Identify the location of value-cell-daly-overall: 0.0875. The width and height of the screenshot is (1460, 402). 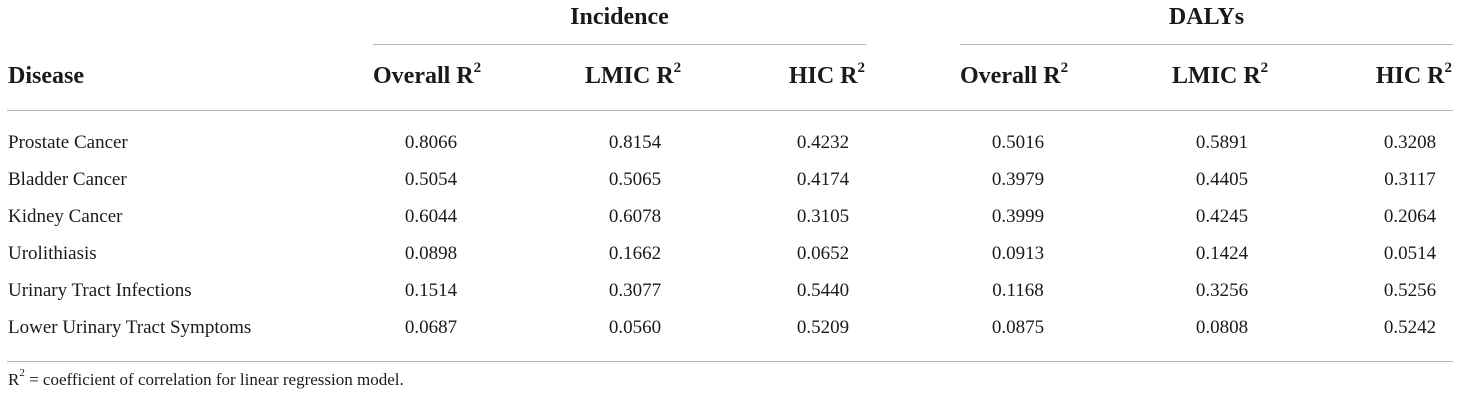
(1018, 327).